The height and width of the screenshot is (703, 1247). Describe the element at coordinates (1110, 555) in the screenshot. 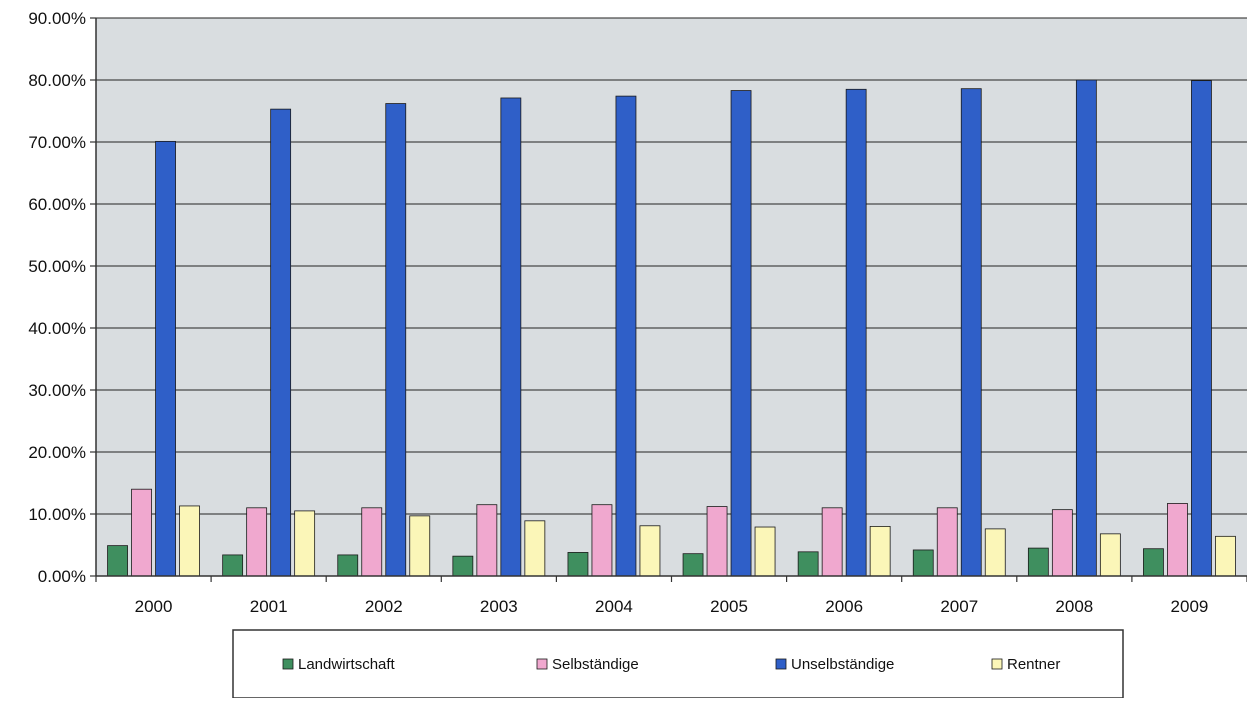

I see `bar-rentner-2008` at that location.